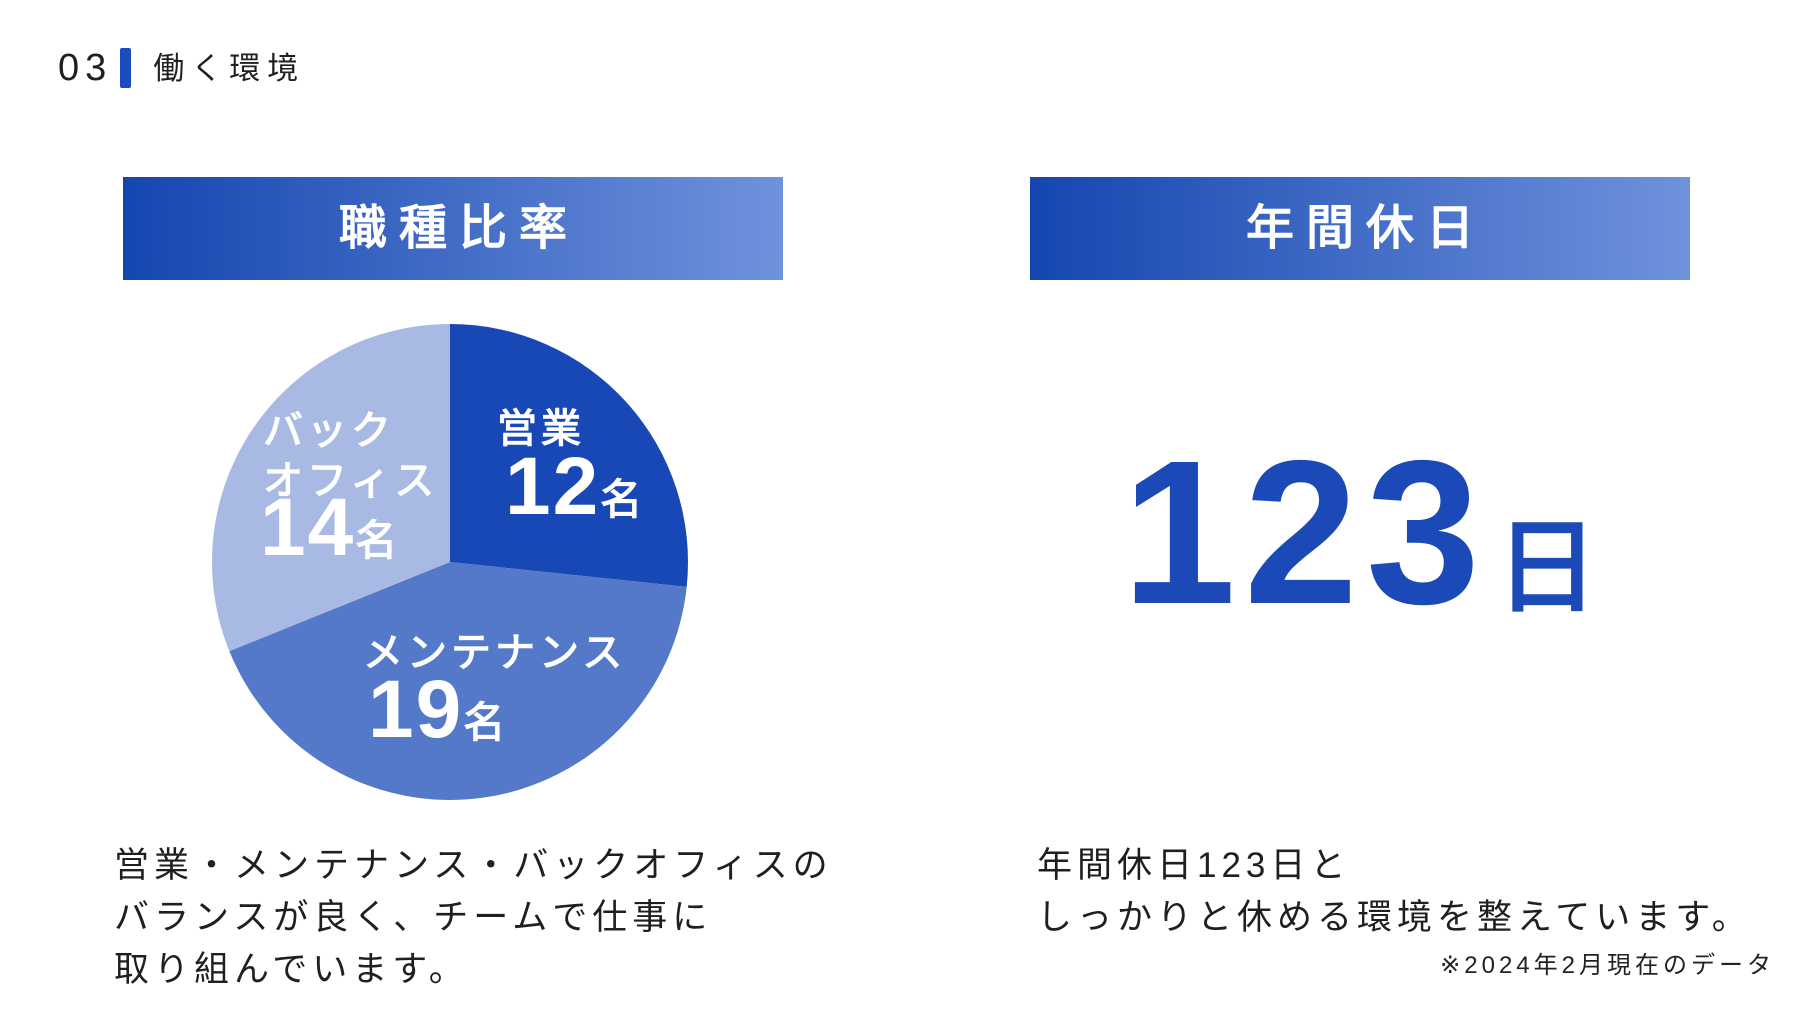 The width and height of the screenshot is (1810, 1015). I want to click on pie-label-backoffice: バック オフィス, so click(350, 456).